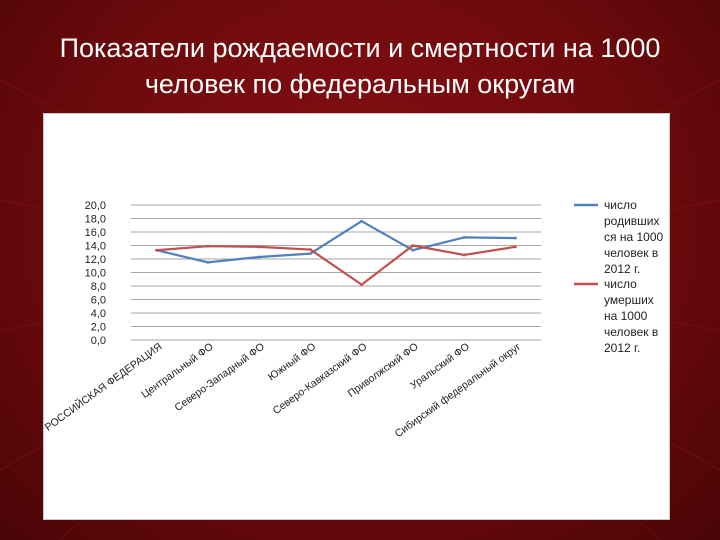  I want to click on legend-label-1: ся на 1000, so click(633, 237).